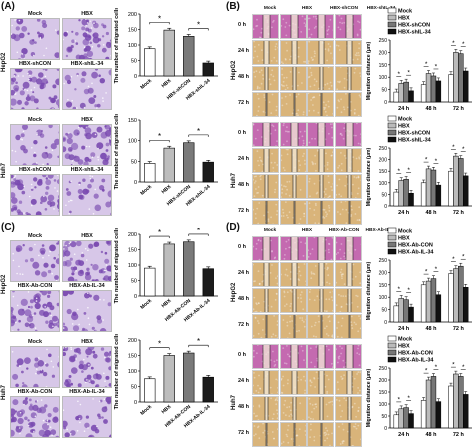 The image size is (474, 447). Describe the element at coordinates (134, 282) in the screenshot. I see `y-tick-label: 50` at that location.